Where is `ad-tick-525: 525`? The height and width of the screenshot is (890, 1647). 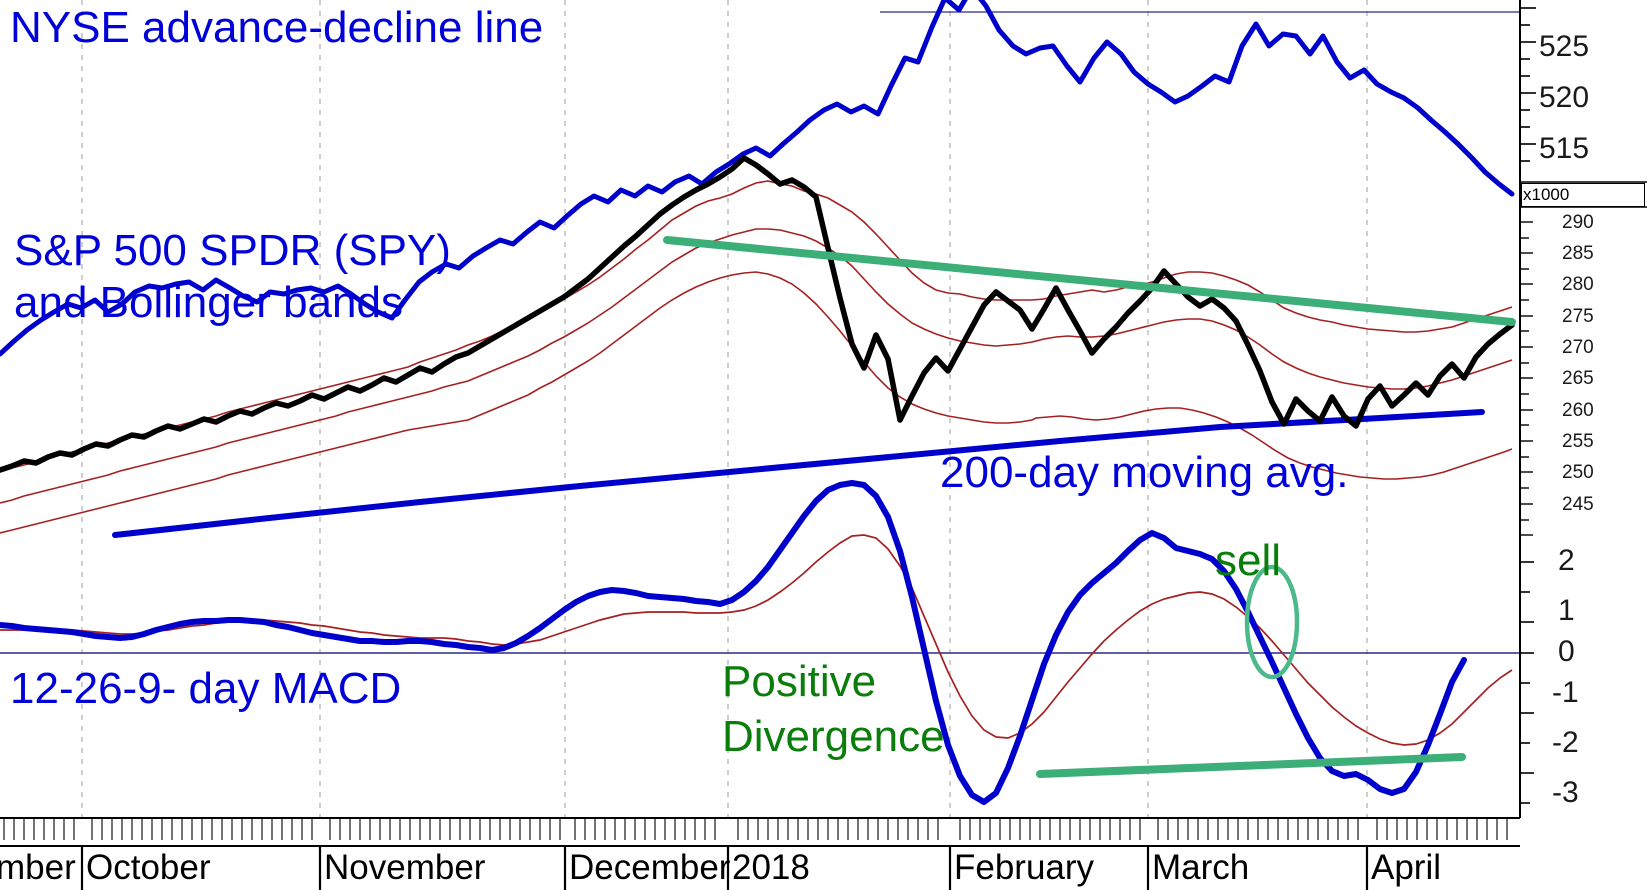 ad-tick-525: 525 is located at coordinates (1564, 46).